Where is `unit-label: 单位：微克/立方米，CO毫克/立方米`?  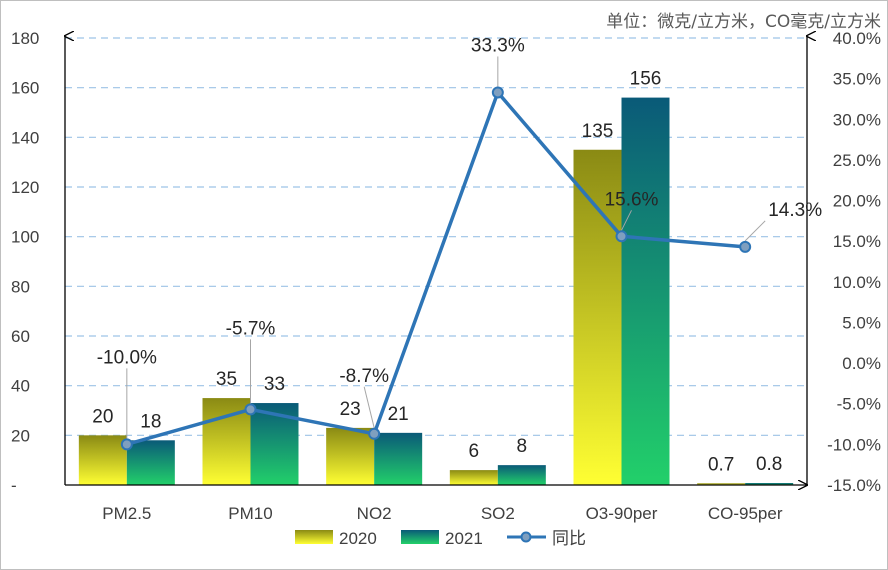 unit-label: 单位：微克/立方米，CO毫克/立方米 is located at coordinates (743, 22).